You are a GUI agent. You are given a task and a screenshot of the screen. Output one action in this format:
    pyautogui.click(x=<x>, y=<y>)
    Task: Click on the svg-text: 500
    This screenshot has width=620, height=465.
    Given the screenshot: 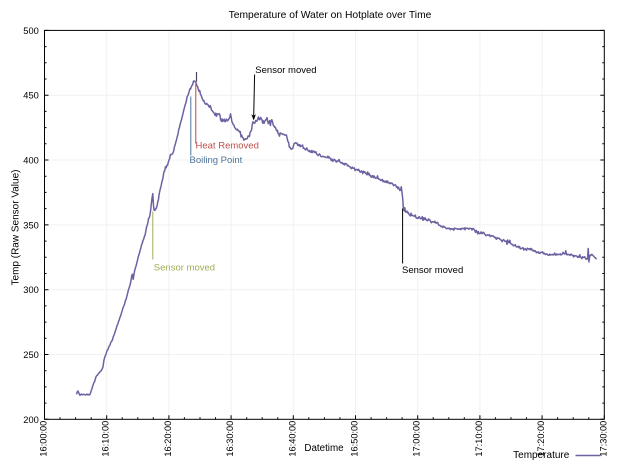 What is the action you would take?
    pyautogui.click(x=31, y=31)
    